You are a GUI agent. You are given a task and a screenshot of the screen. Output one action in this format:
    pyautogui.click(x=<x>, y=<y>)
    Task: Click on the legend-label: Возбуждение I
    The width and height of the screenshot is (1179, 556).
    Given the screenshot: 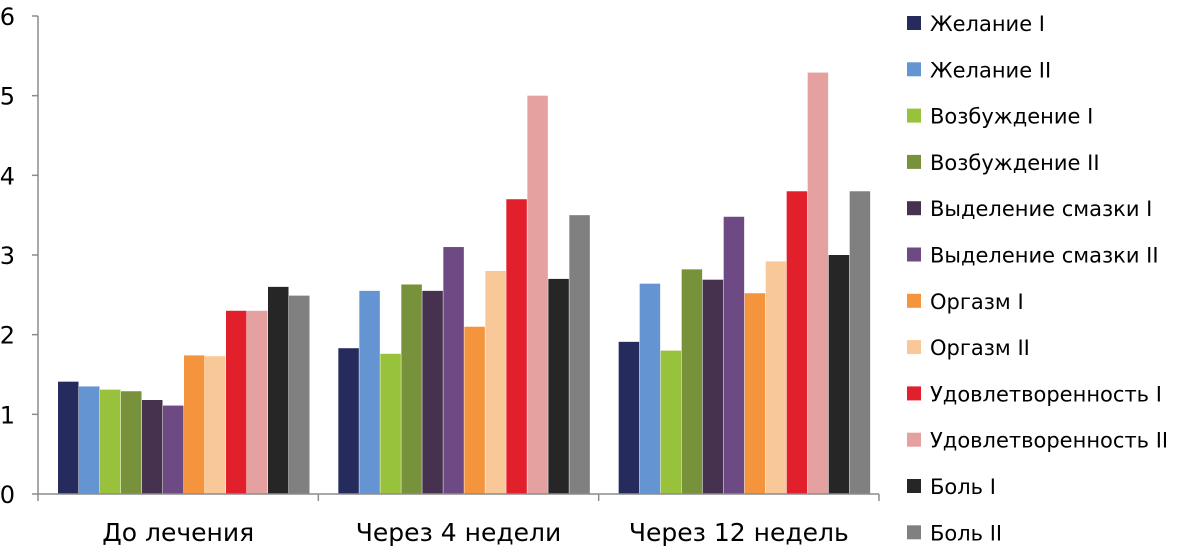 What is the action you would take?
    pyautogui.click(x=1011, y=117)
    